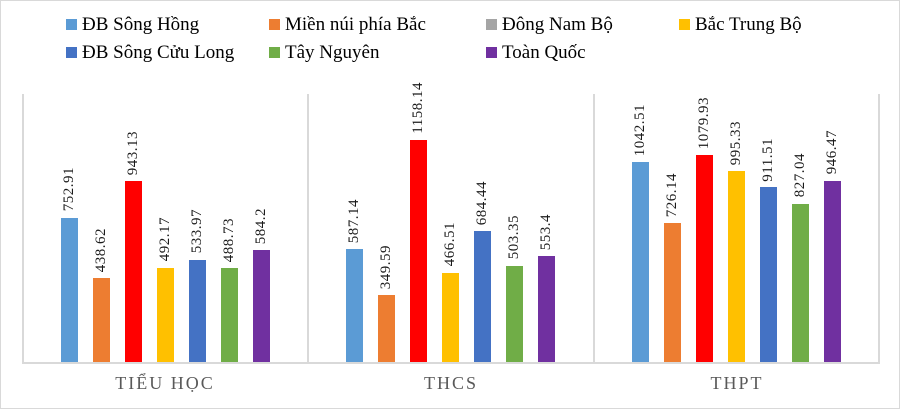  Describe the element at coordinates (799, 175) in the screenshot. I see `bar-value-label: 827.04` at that location.